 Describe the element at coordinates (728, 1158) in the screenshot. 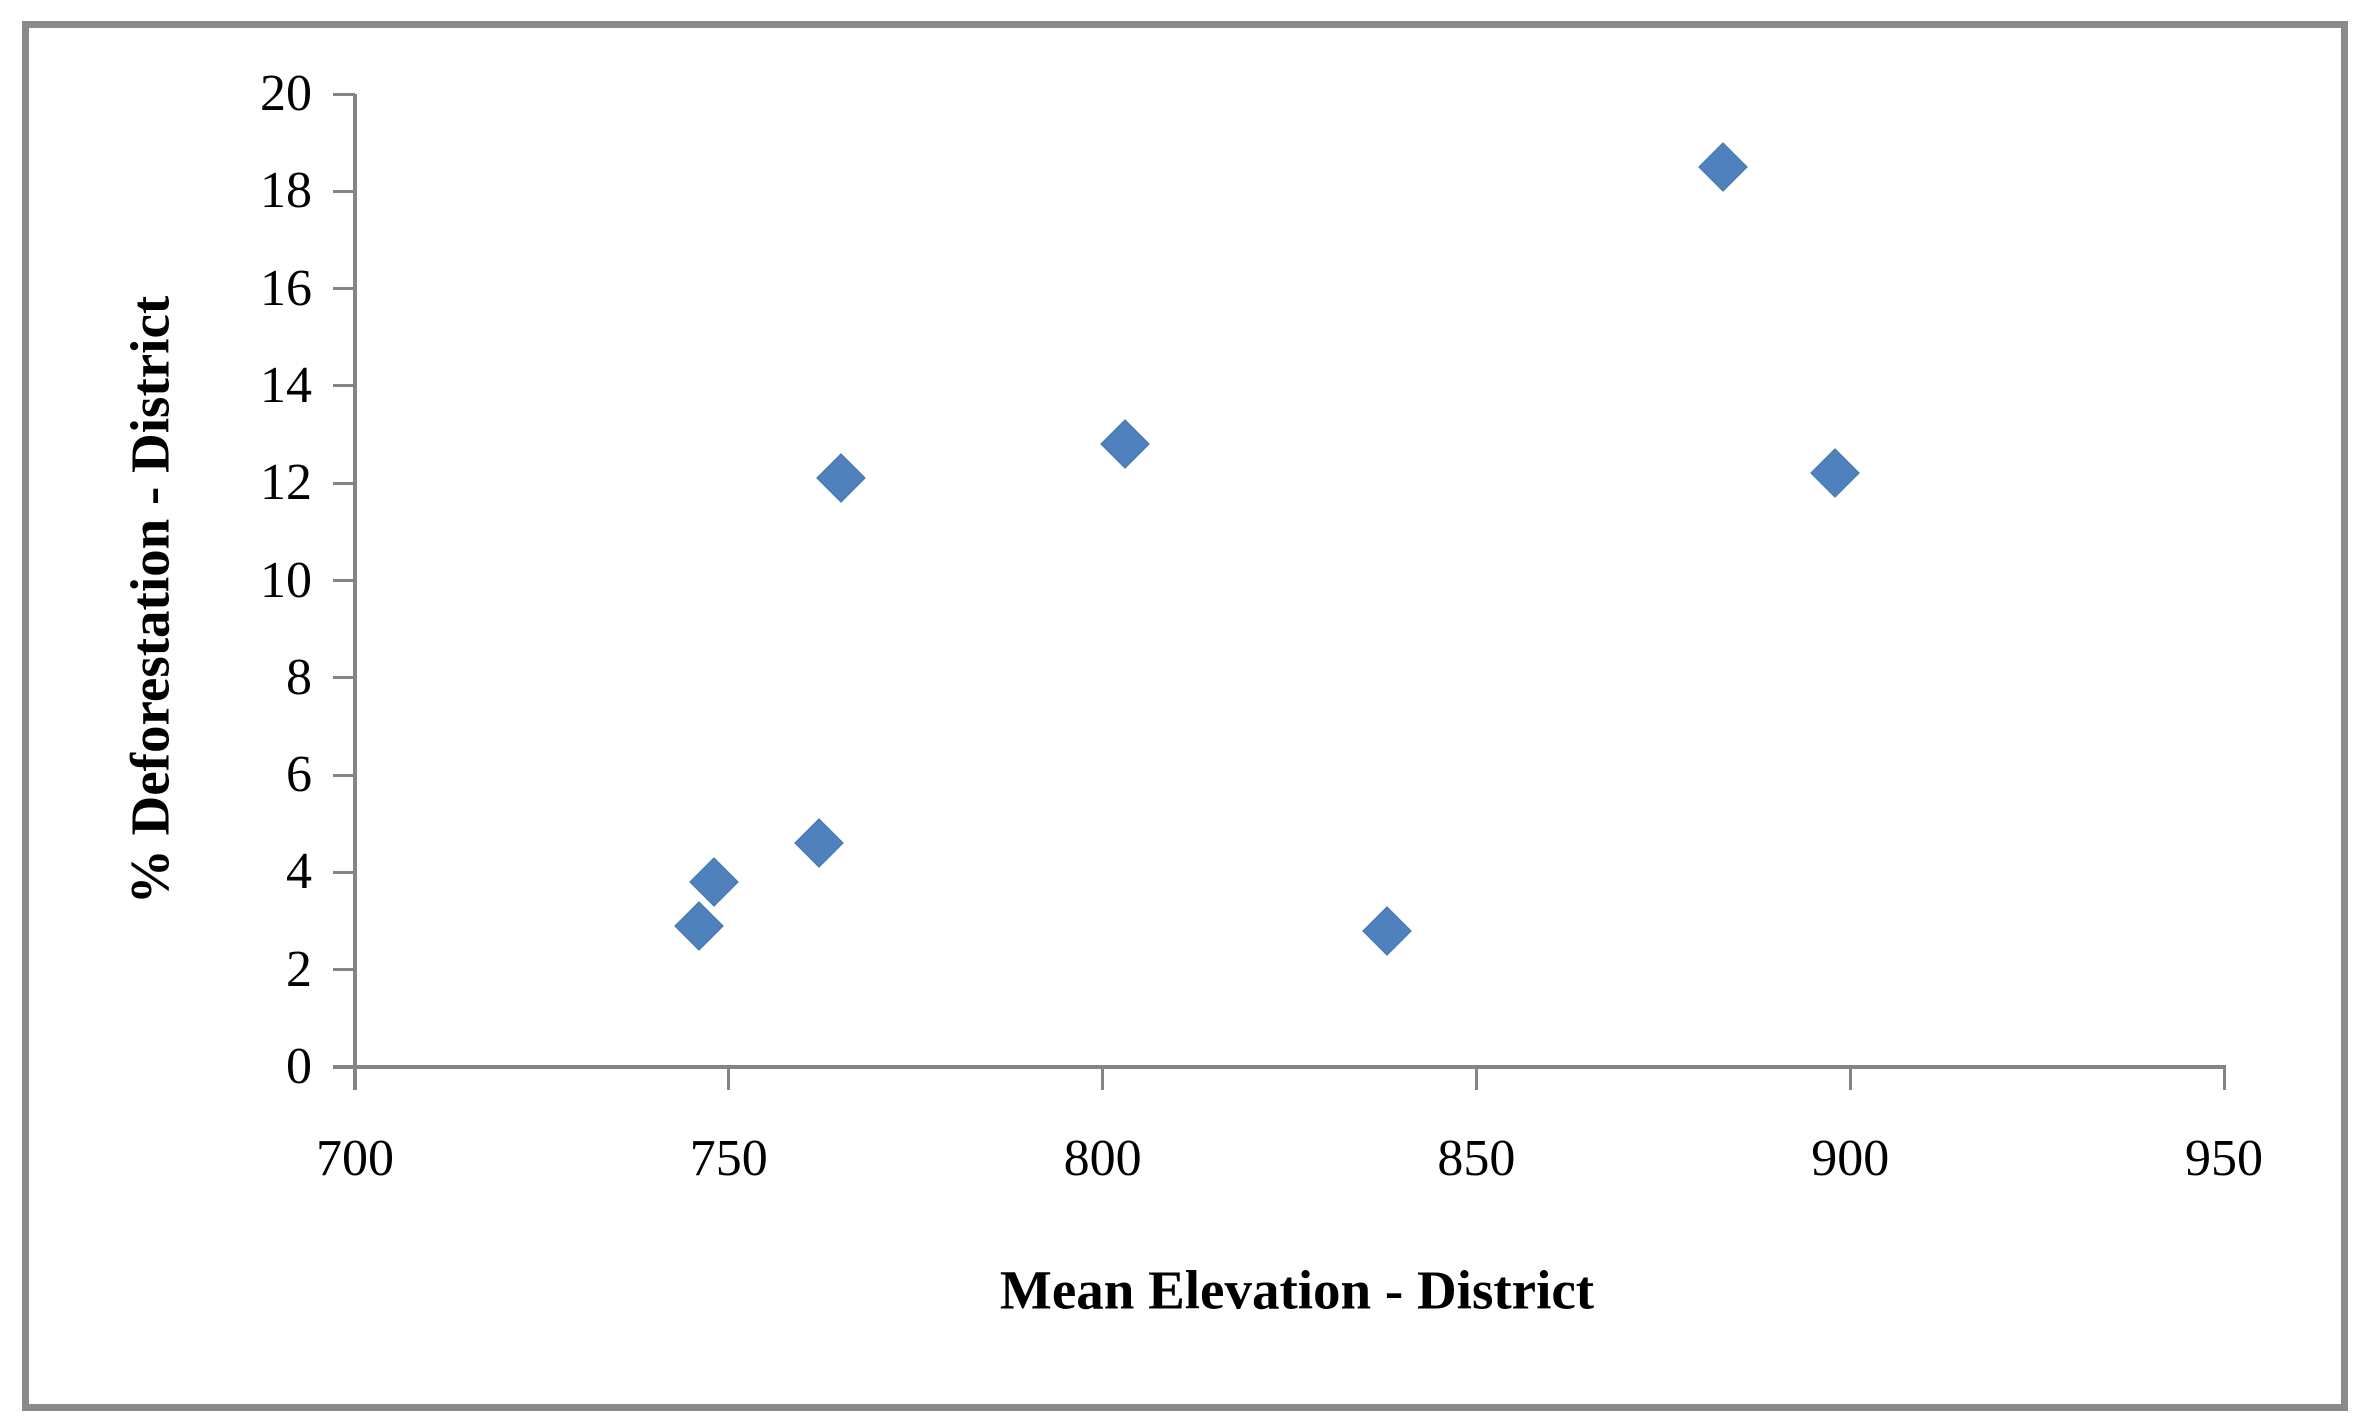

I see `x-axis-tick-label: 750` at that location.